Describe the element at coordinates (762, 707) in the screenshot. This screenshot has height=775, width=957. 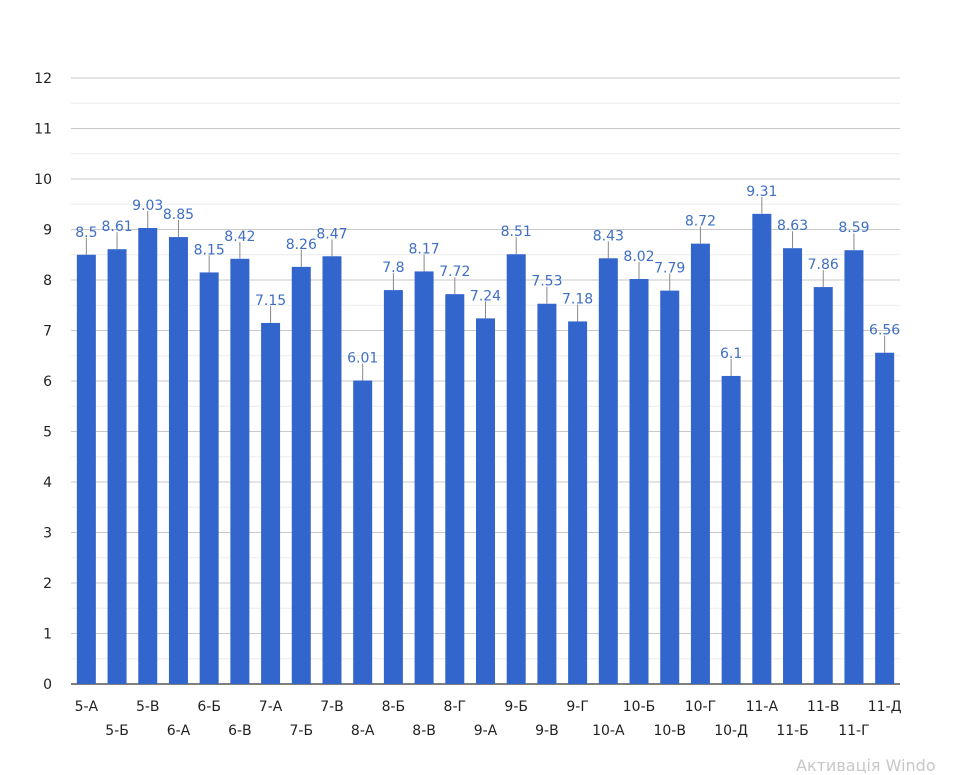
I see `x-tick-label: 11-А` at that location.